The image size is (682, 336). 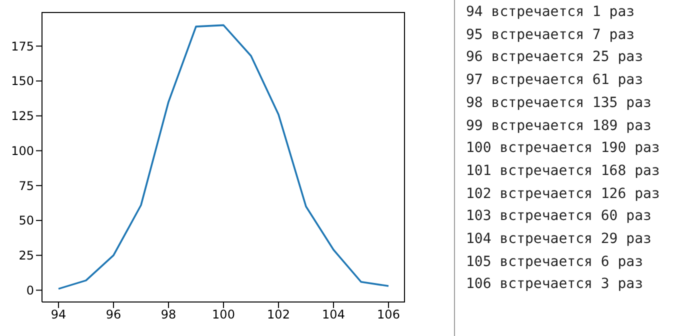 What do you see at coordinates (58, 315) in the screenshot?
I see `x-tick-label: 94` at bounding box center [58, 315].